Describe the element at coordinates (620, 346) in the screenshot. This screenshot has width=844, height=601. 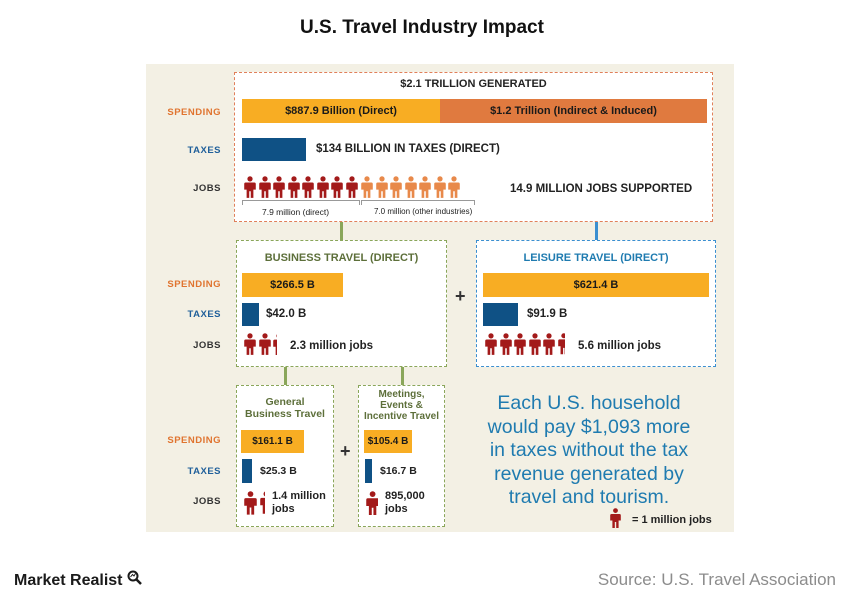
I see `leisure-jobs-label: 5.6 million jobs` at that location.